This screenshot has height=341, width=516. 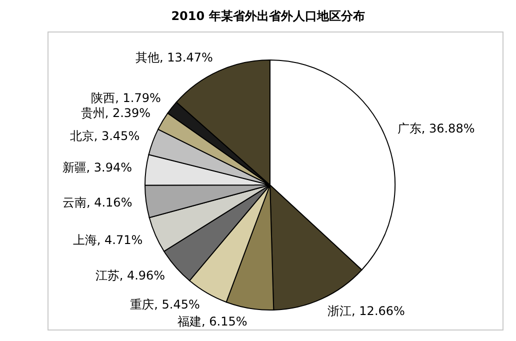 I want to click on slice-label: 陕西, 1.79%, so click(x=126, y=98).